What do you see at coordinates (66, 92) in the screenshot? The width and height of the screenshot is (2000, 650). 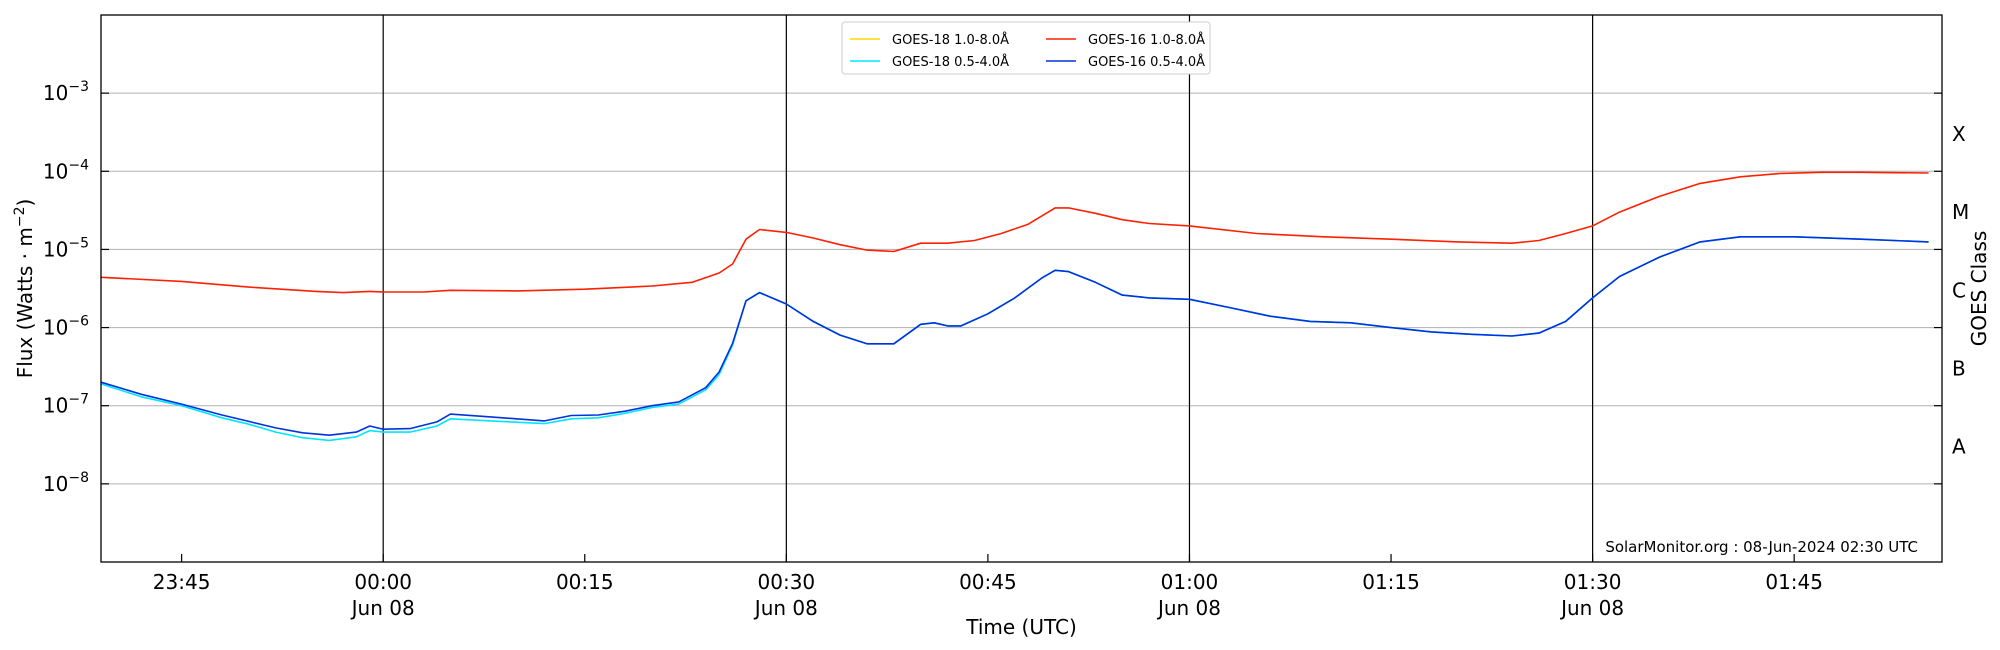 I see `y-tick-label: 10⁻³` at bounding box center [66, 92].